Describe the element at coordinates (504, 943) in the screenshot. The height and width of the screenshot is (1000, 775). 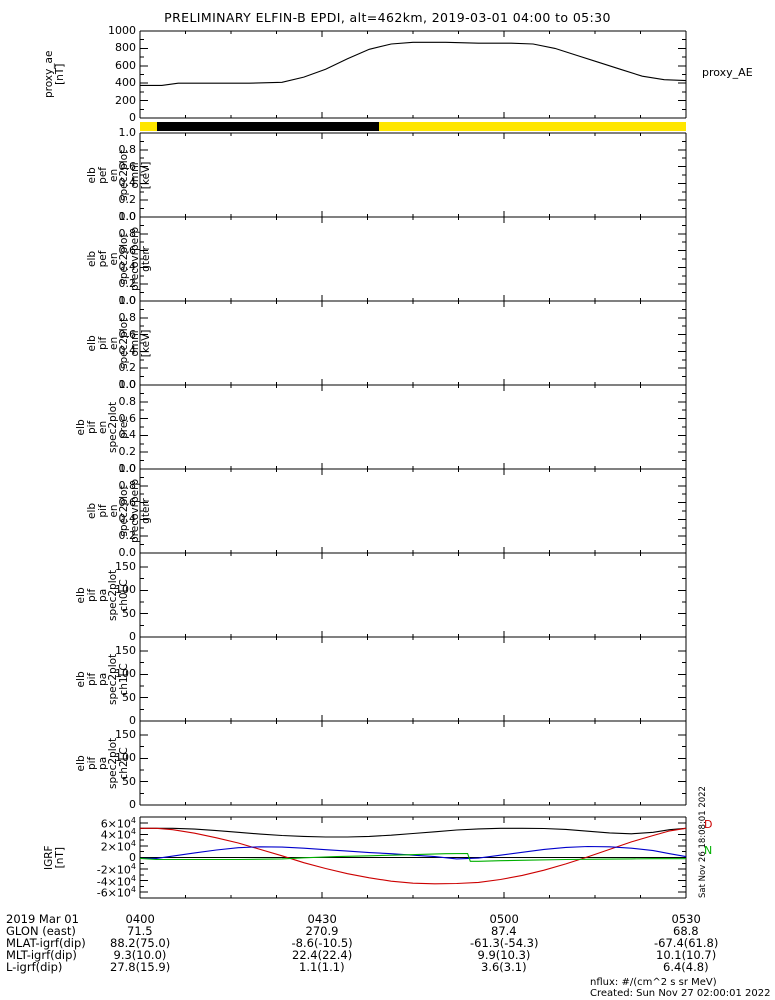
I see `footer-value: -61.3(-54.3)` at that location.